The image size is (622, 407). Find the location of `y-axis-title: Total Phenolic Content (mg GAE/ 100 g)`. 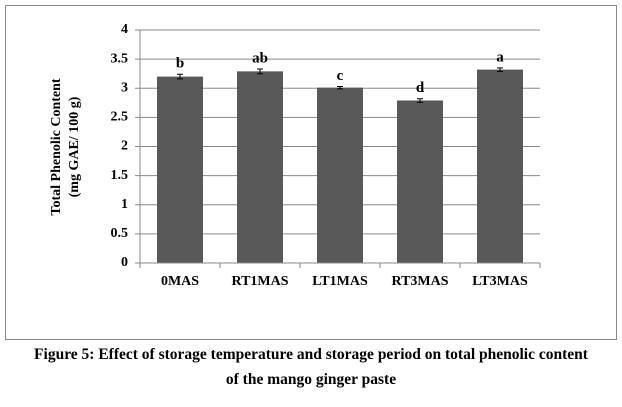

y-axis-title: Total Phenolic Content (mg GAE/ 100 g) is located at coordinates (65, 146).